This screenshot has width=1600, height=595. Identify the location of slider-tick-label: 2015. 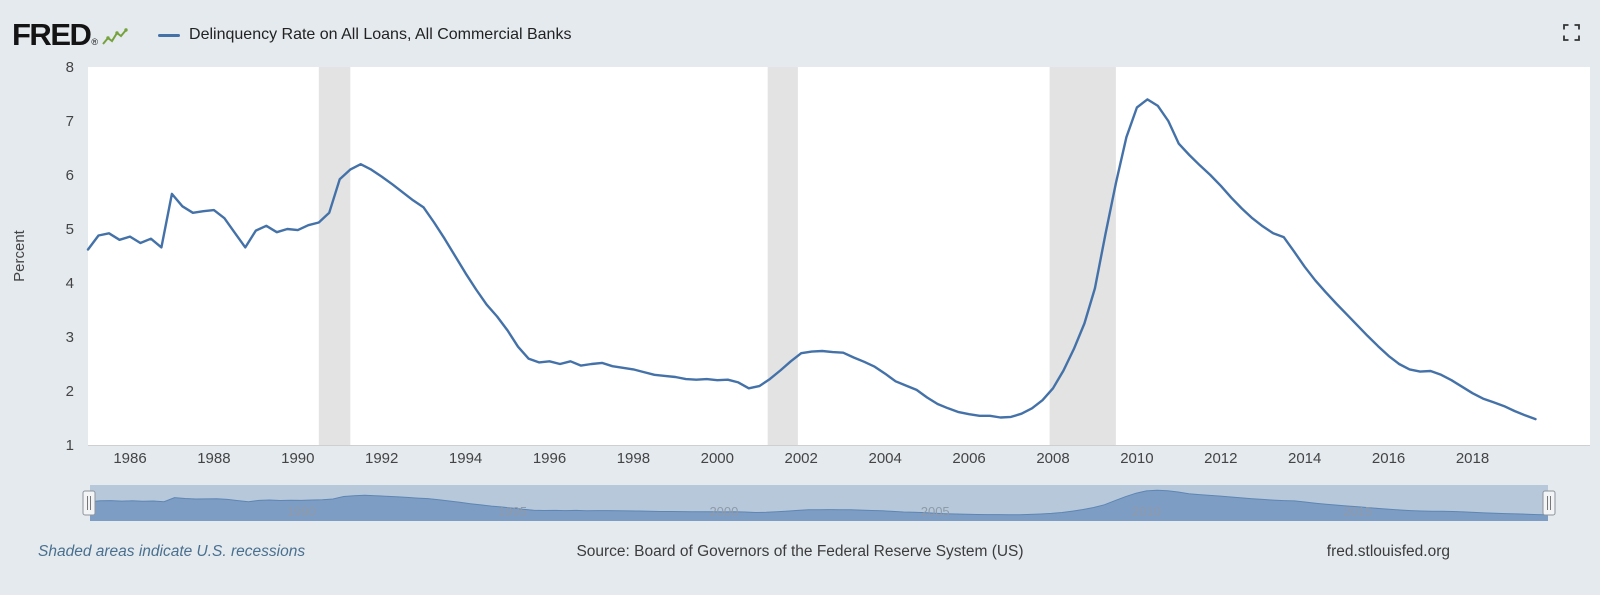
(1357, 511).